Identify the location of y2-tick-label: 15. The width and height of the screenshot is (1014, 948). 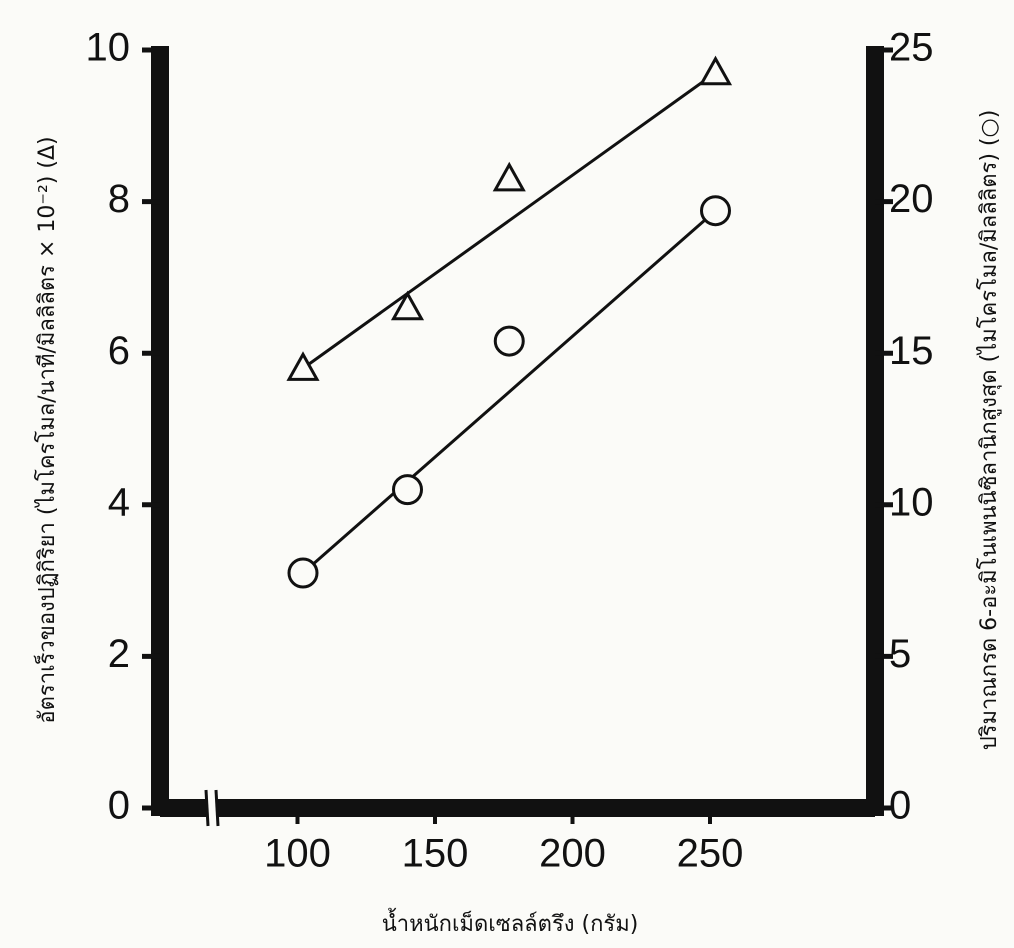
(911, 351).